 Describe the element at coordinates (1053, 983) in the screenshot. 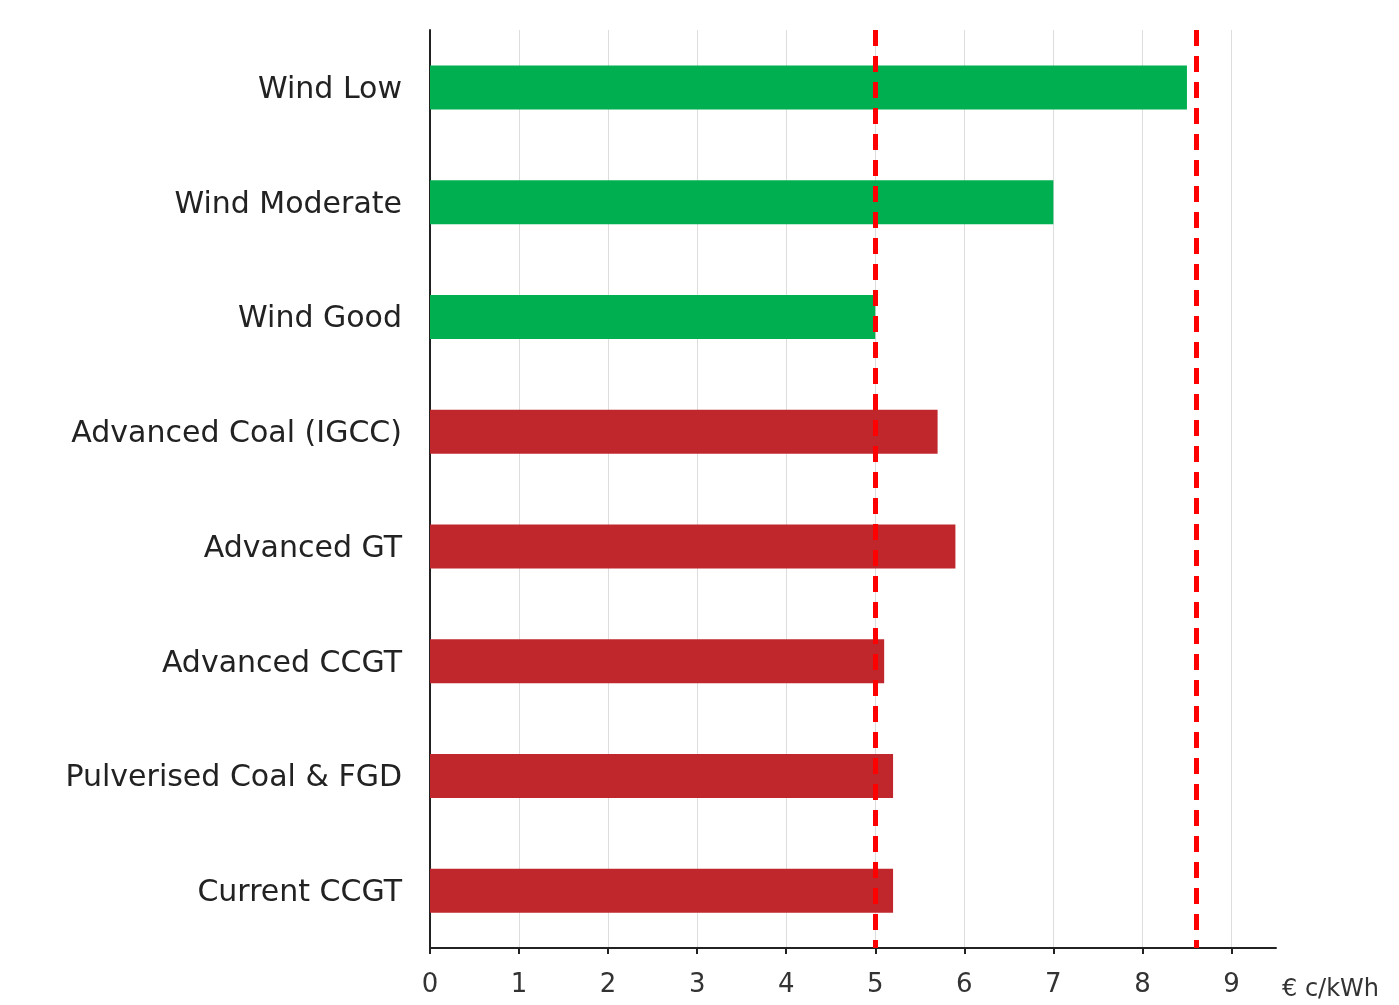

I see `x-tick-label: 7` at that location.